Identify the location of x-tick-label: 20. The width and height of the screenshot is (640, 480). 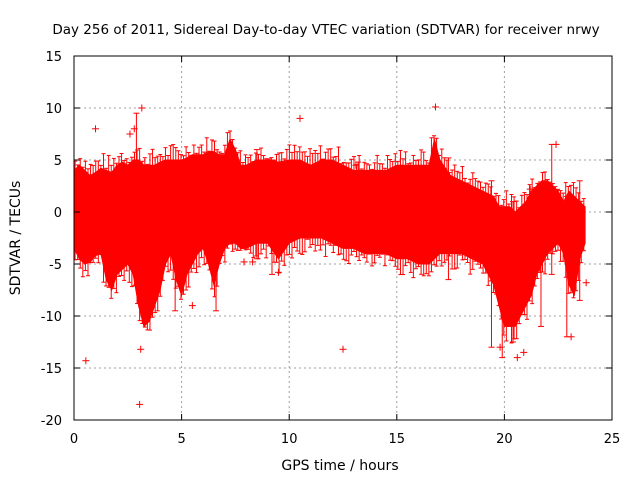
(504, 439).